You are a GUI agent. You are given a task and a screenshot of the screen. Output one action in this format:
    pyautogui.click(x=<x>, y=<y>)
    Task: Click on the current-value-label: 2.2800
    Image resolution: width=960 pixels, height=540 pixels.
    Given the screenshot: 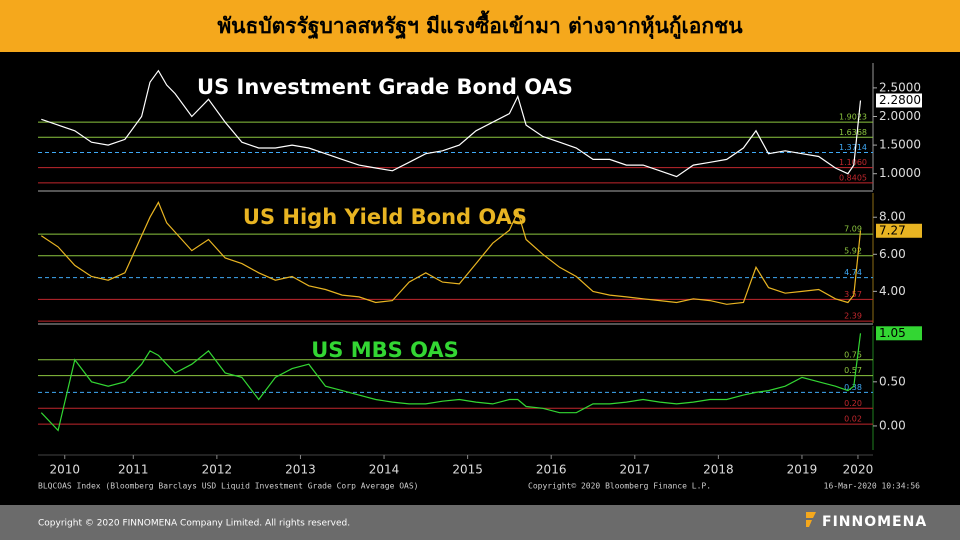 What is the action you would take?
    pyautogui.click(x=900, y=100)
    